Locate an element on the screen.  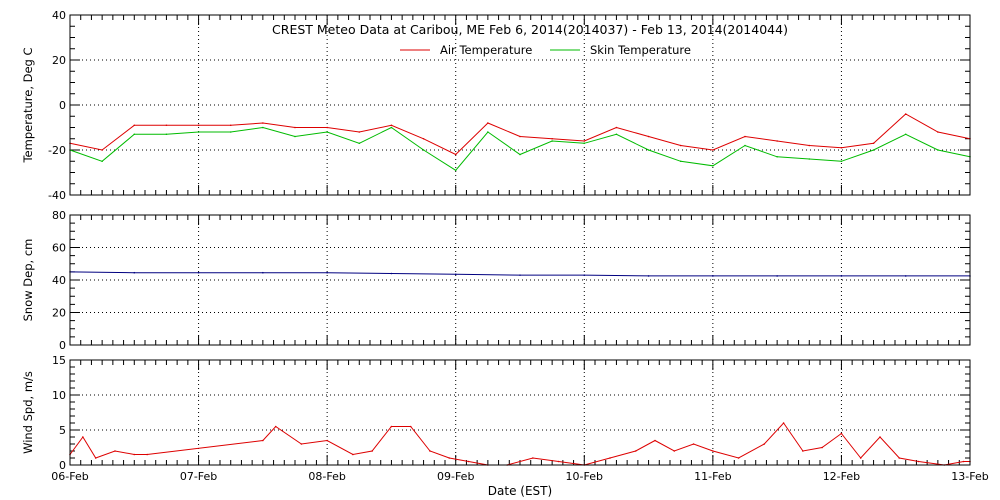
y-axis-label: Snow Dep, cm is located at coordinates (28, 280).